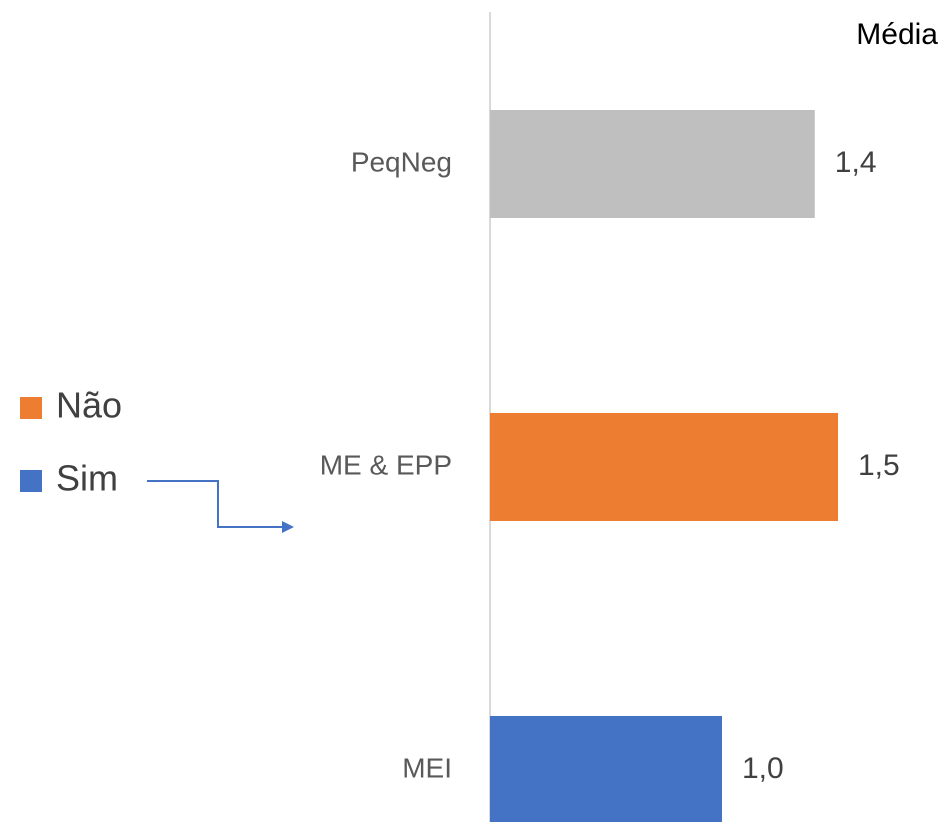 The height and width of the screenshot is (822, 943). I want to click on y-tick-label: PeqNeg, so click(401, 161).